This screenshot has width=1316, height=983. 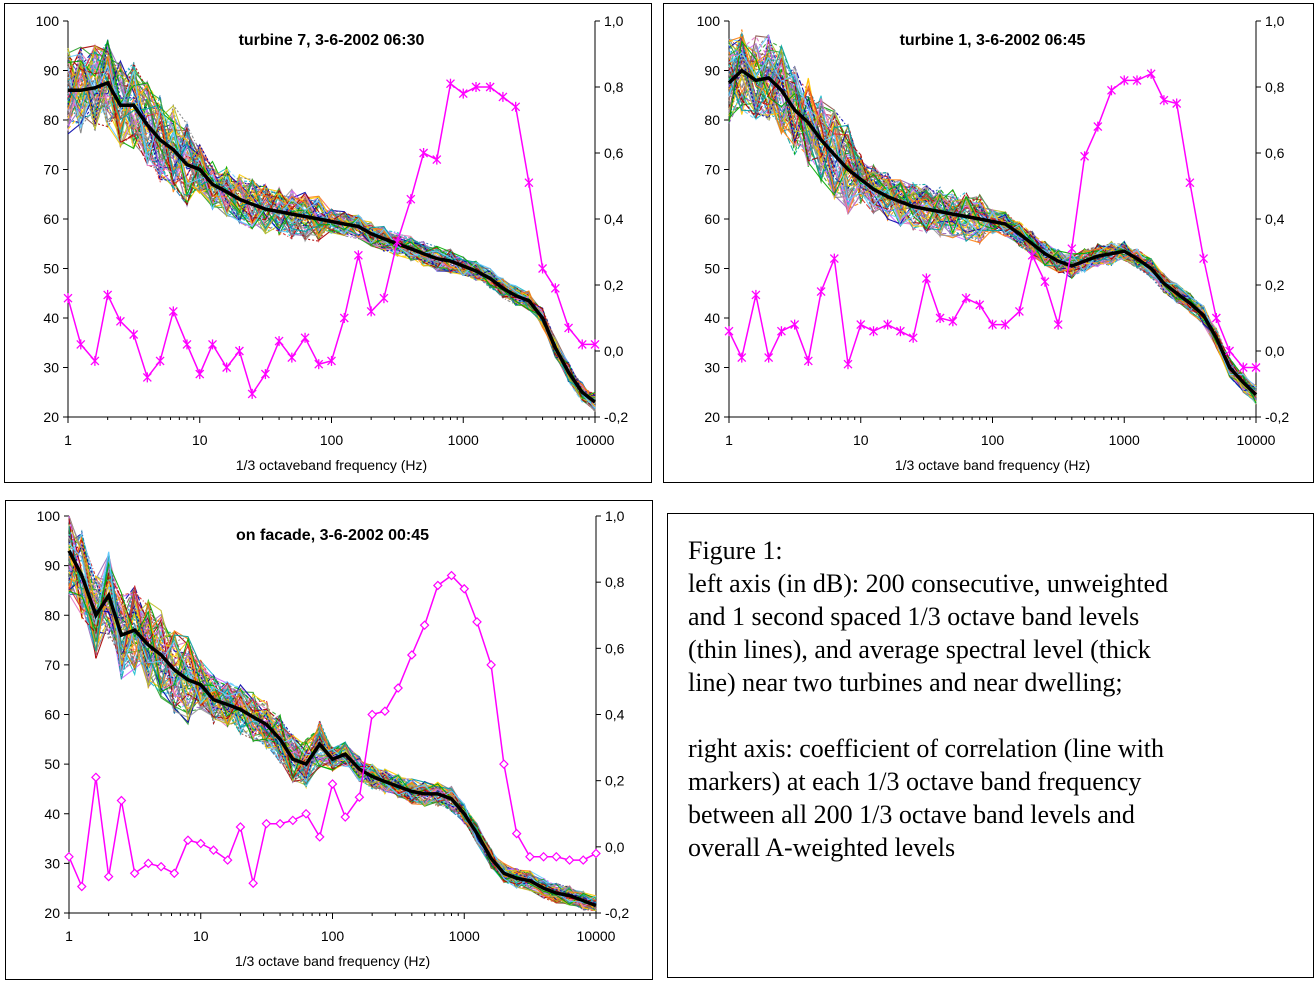 What do you see at coordinates (712, 120) in the screenshot?
I see `y-tick-label: 80` at bounding box center [712, 120].